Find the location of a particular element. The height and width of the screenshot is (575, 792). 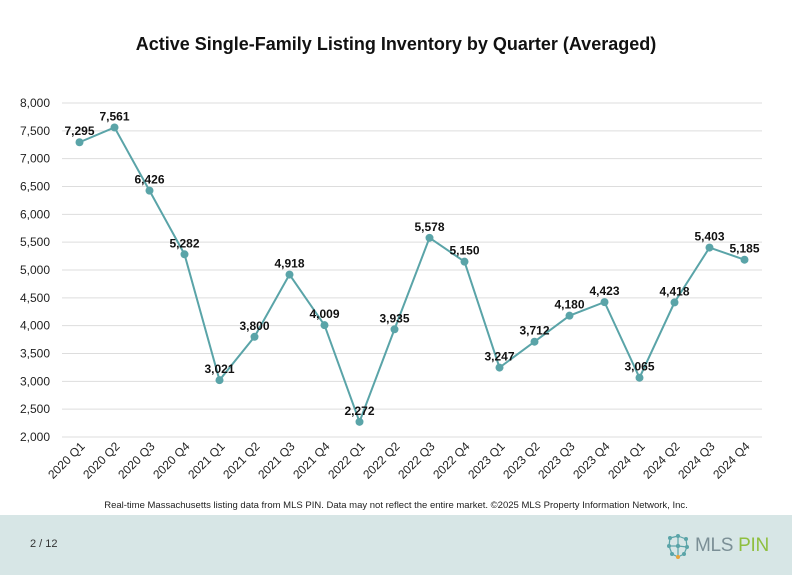

x-tick-label: 2022 Q3 is located at coordinates (416, 460).